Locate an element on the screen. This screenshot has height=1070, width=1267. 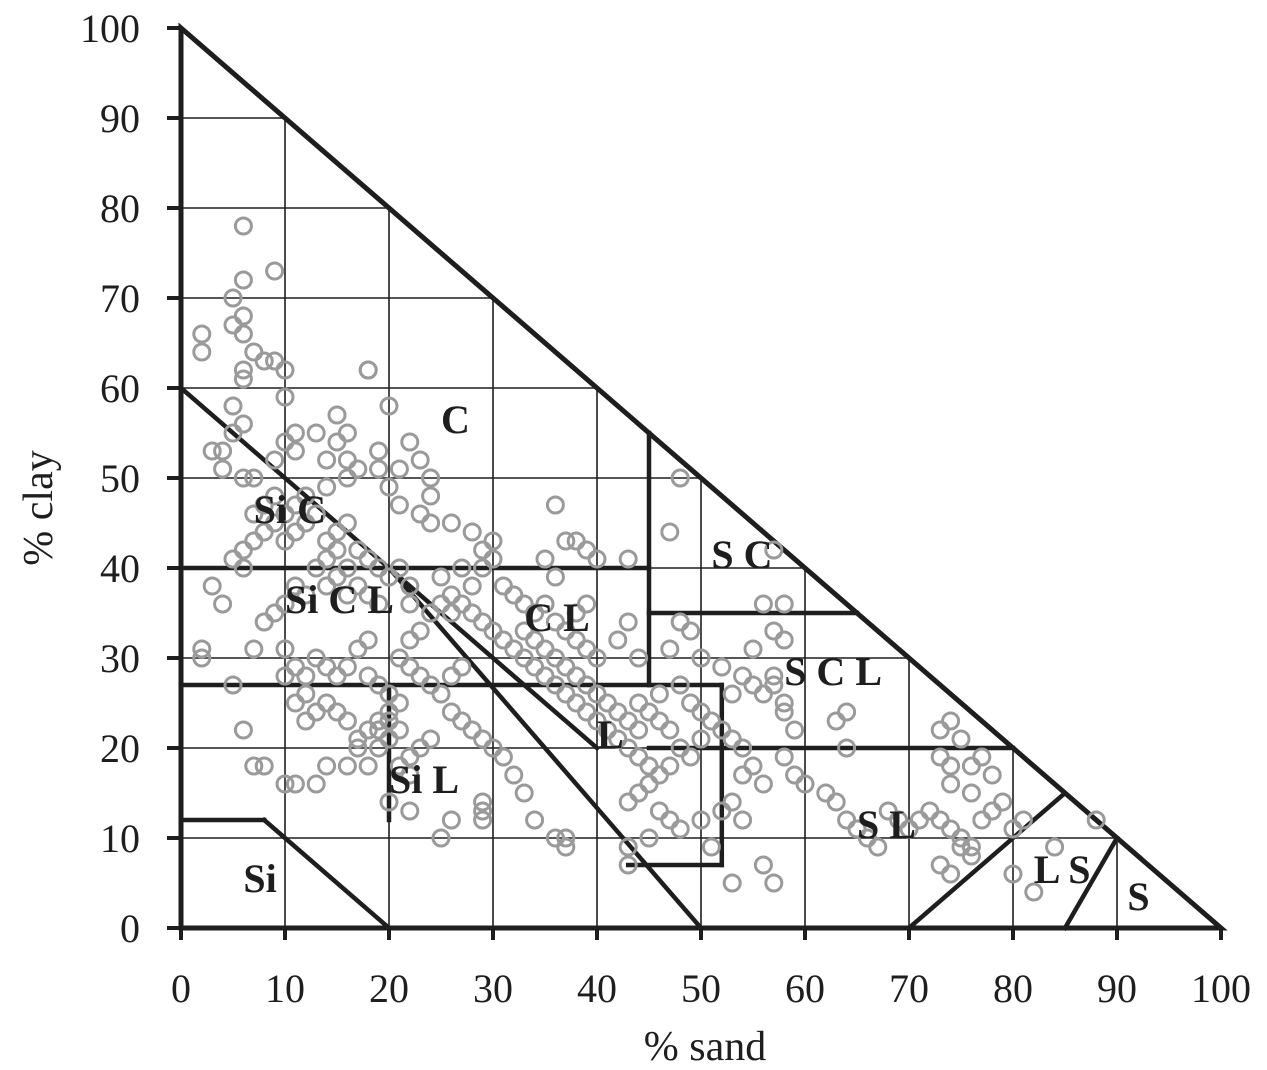
x-tick-label: 80 is located at coordinates (1013, 988).